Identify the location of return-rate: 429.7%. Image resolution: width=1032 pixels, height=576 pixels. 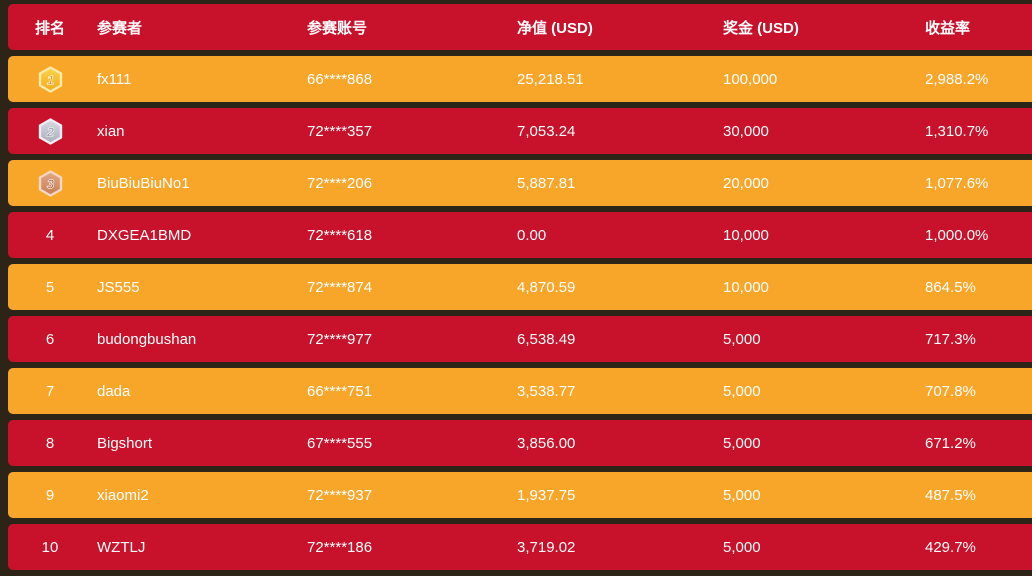
(950, 547).